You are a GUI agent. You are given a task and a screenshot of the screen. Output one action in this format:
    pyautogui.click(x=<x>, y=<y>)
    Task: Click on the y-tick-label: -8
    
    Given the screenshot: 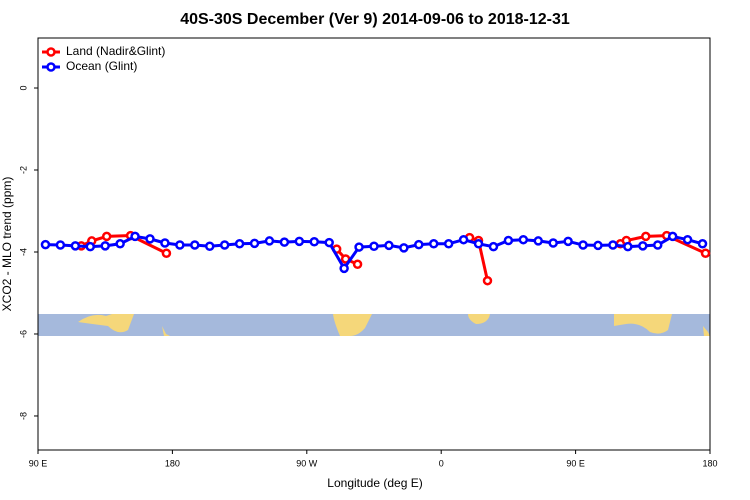 What is the action you would take?
    pyautogui.click(x=23, y=416)
    